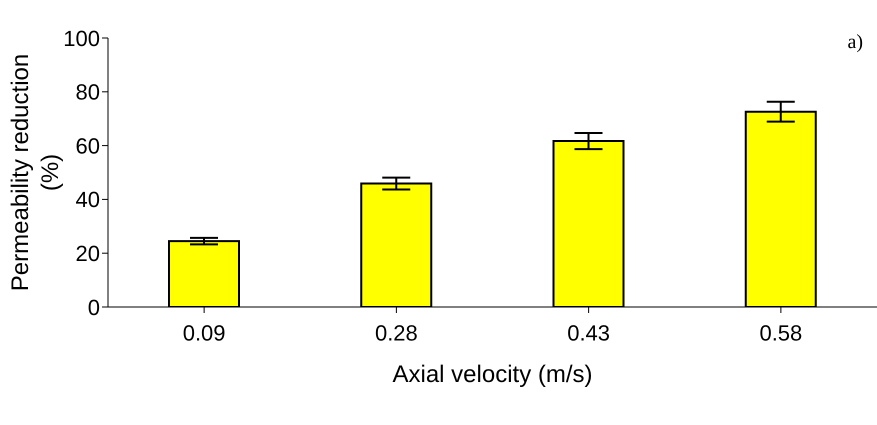 This screenshot has height=425, width=877. I want to click on x-tick-label: 0.58, so click(780, 333).